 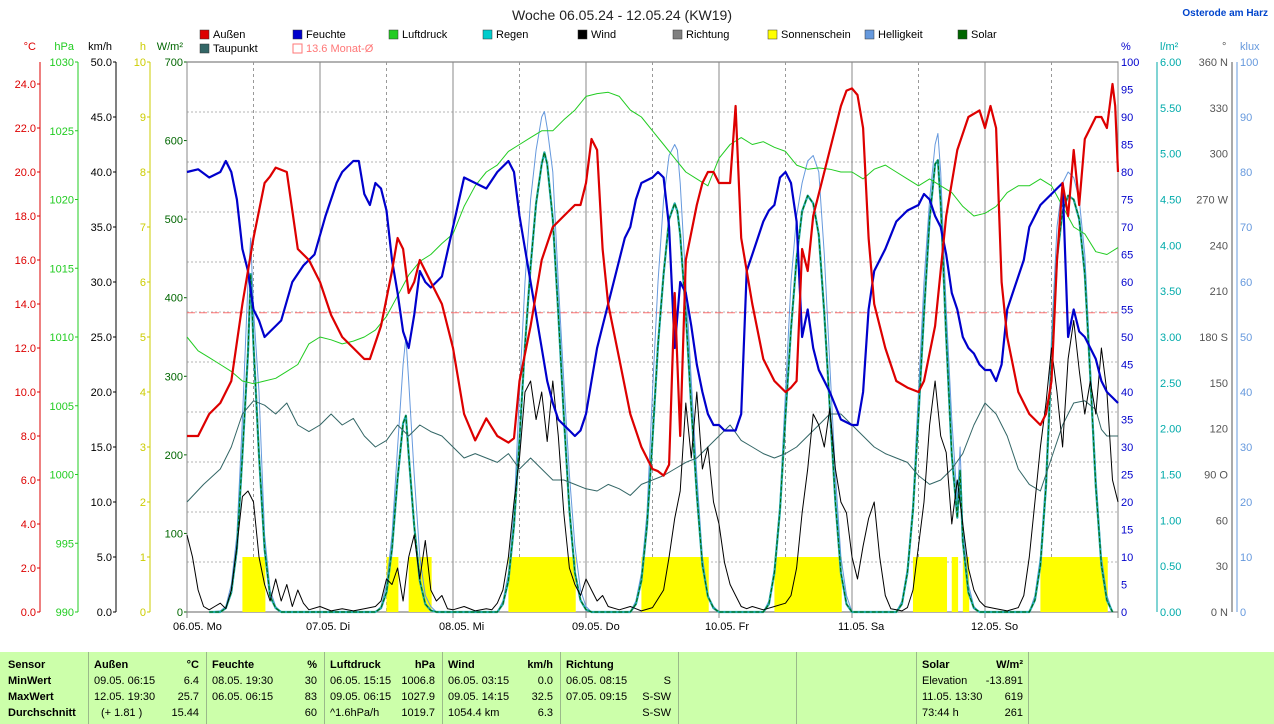 What do you see at coordinates (707, 35) in the screenshot?
I see `legend-label: Richtung` at bounding box center [707, 35].